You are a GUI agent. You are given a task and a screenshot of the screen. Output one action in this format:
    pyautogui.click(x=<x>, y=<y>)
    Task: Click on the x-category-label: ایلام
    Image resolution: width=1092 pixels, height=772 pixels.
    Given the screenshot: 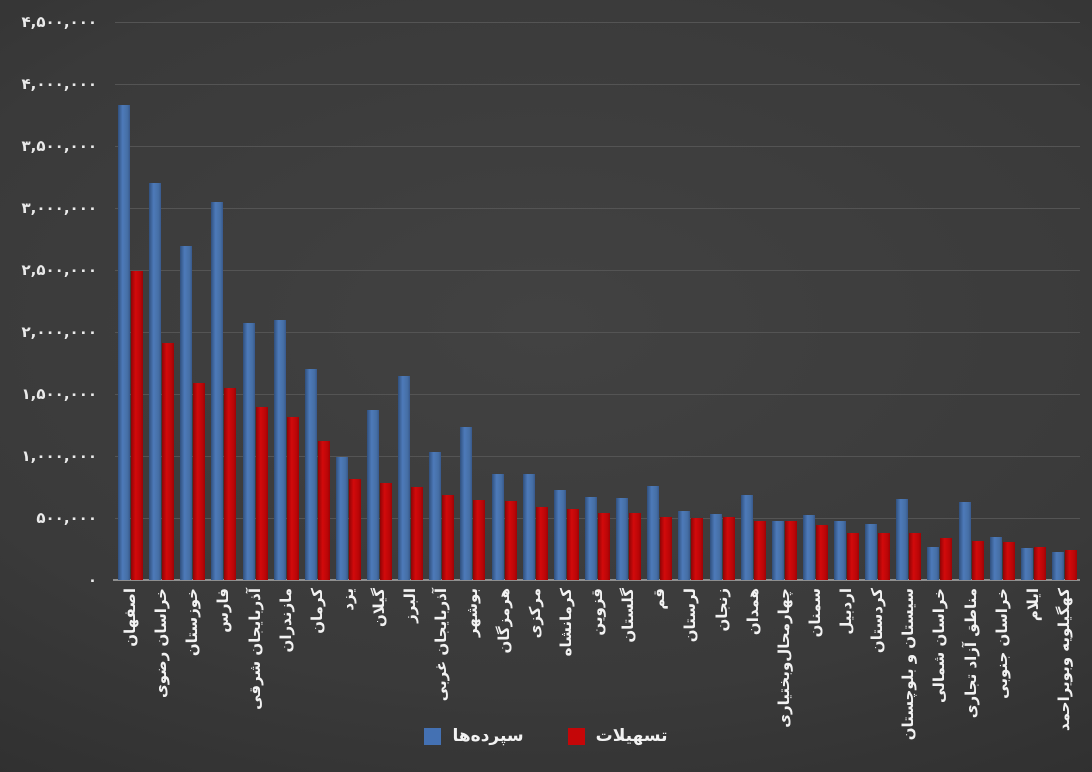 What is the action you would take?
    pyautogui.click(x=1032, y=605)
    